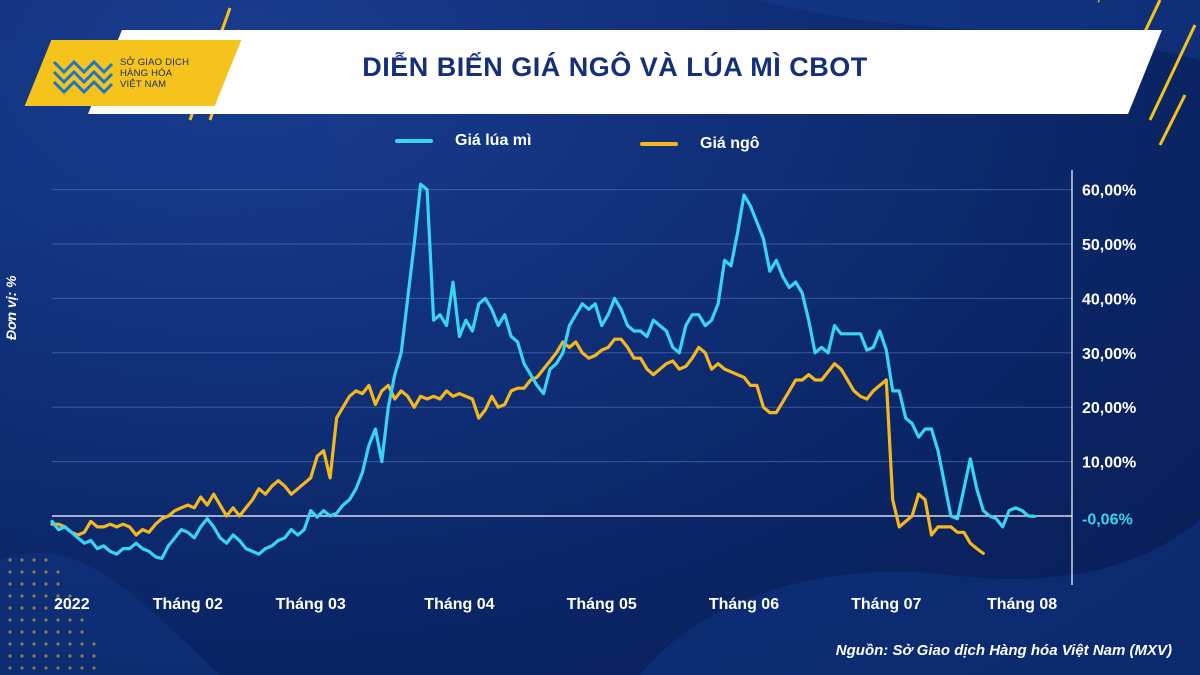  I want to click on x-tick-label: Tháng 05, so click(602, 604).